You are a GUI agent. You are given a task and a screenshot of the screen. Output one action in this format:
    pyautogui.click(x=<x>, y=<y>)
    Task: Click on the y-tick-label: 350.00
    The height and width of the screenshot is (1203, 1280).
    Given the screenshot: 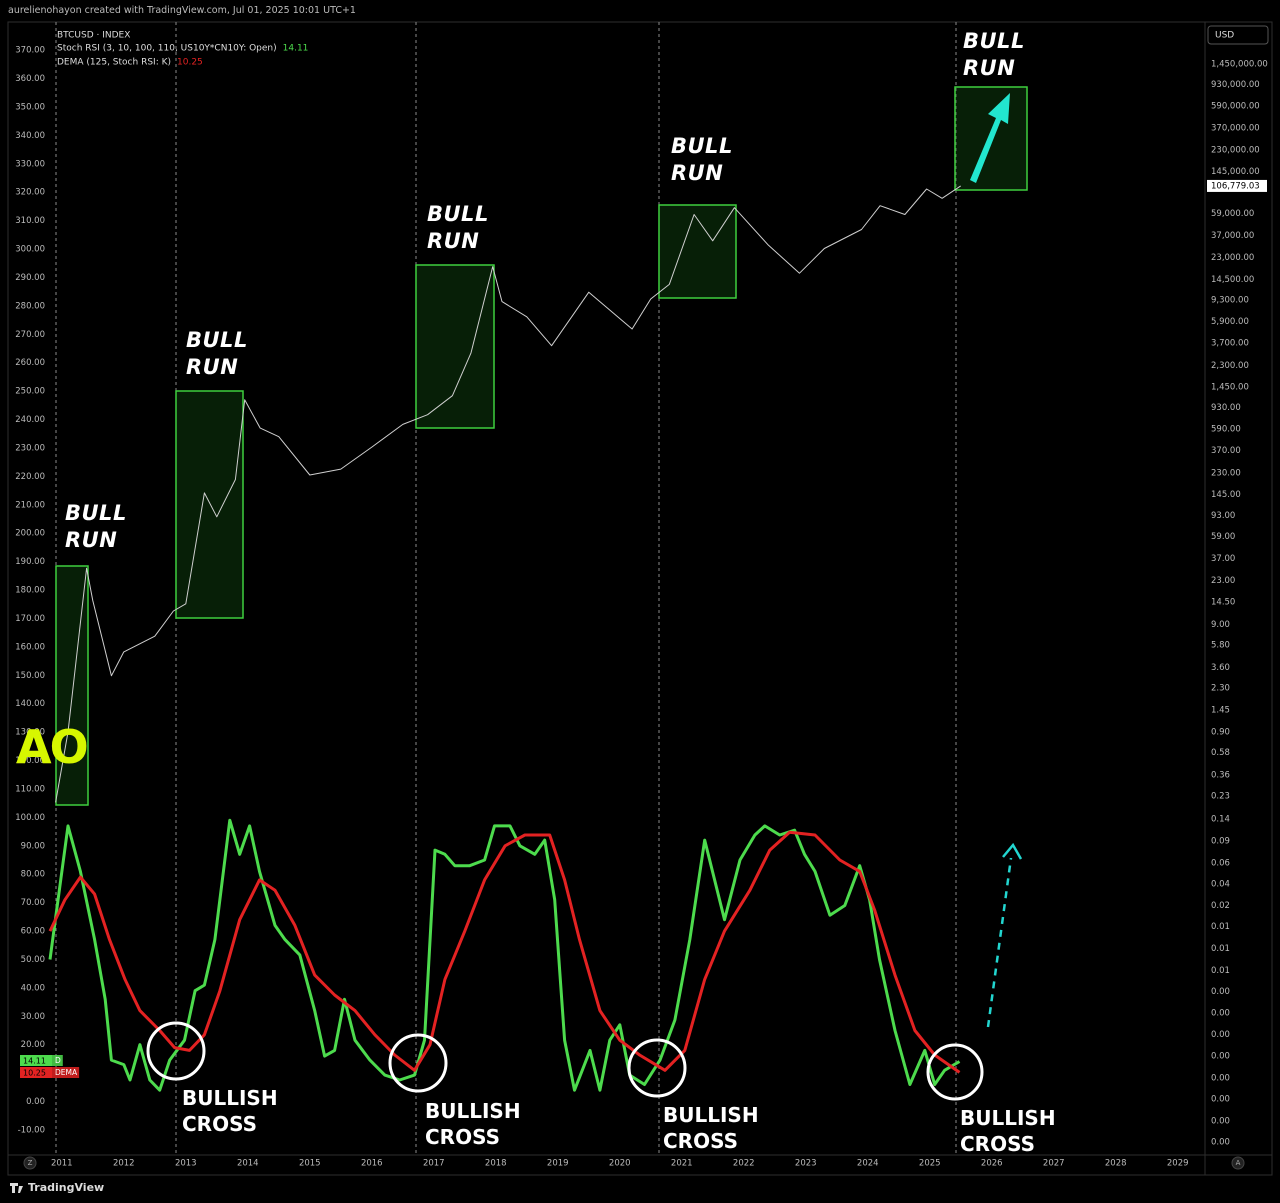 What is the action you would take?
    pyautogui.click(x=30, y=107)
    